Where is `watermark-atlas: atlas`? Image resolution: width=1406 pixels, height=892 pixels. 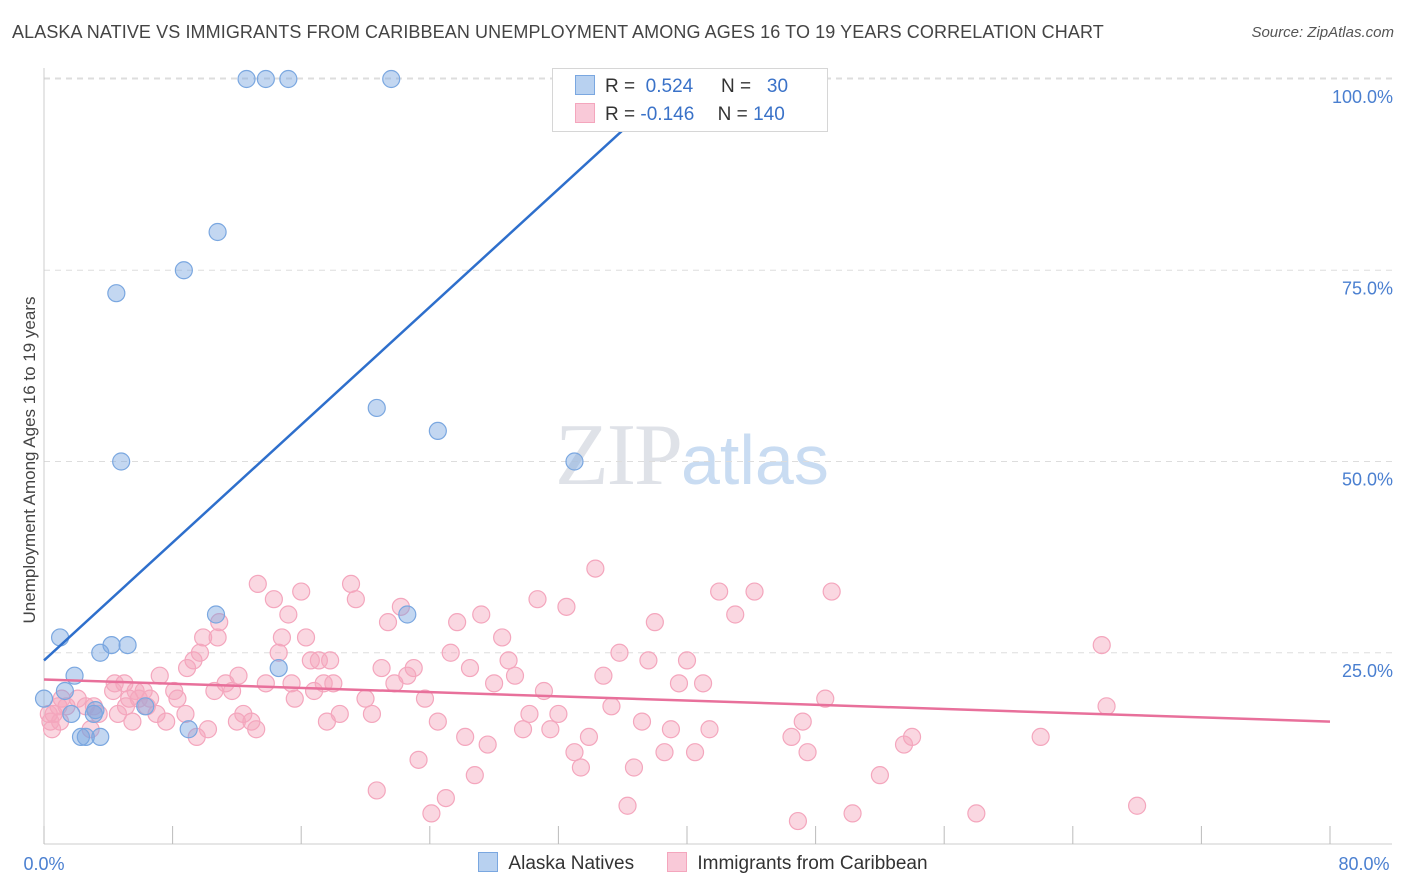 watermark-atlas: atlas is located at coordinates (755, 460).